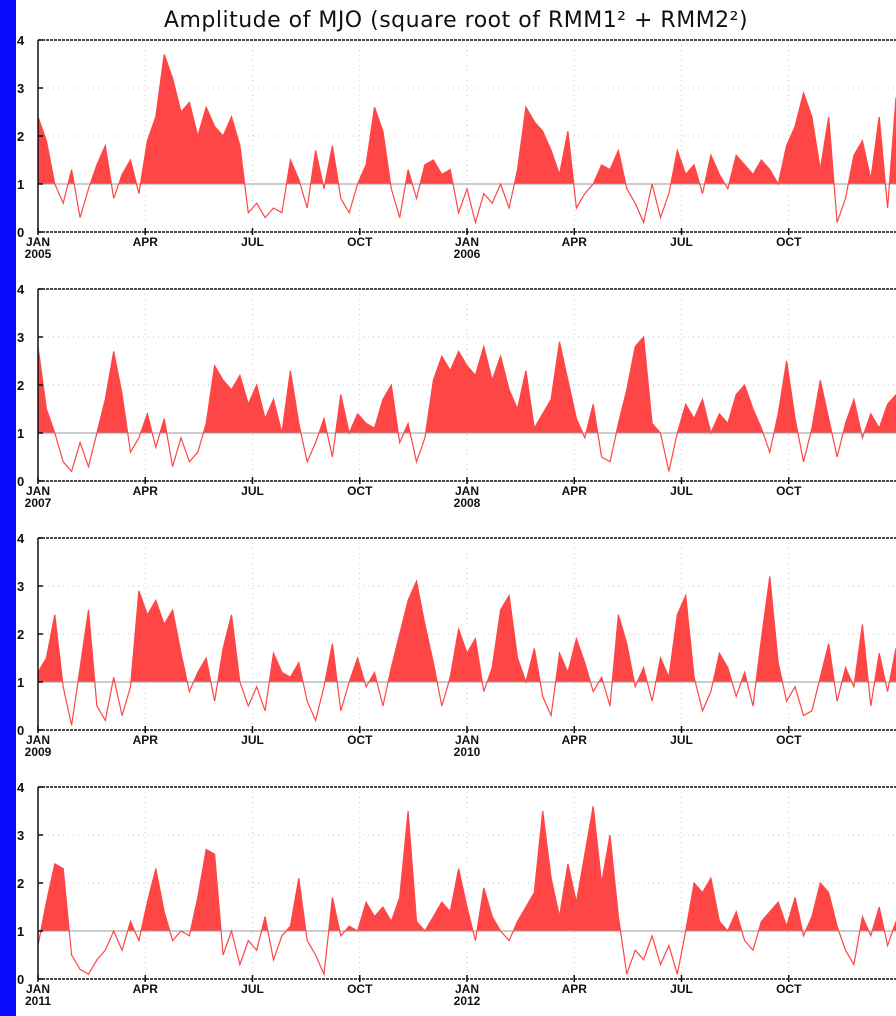  I want to click on x-tick-label: 2008, so click(467, 503).